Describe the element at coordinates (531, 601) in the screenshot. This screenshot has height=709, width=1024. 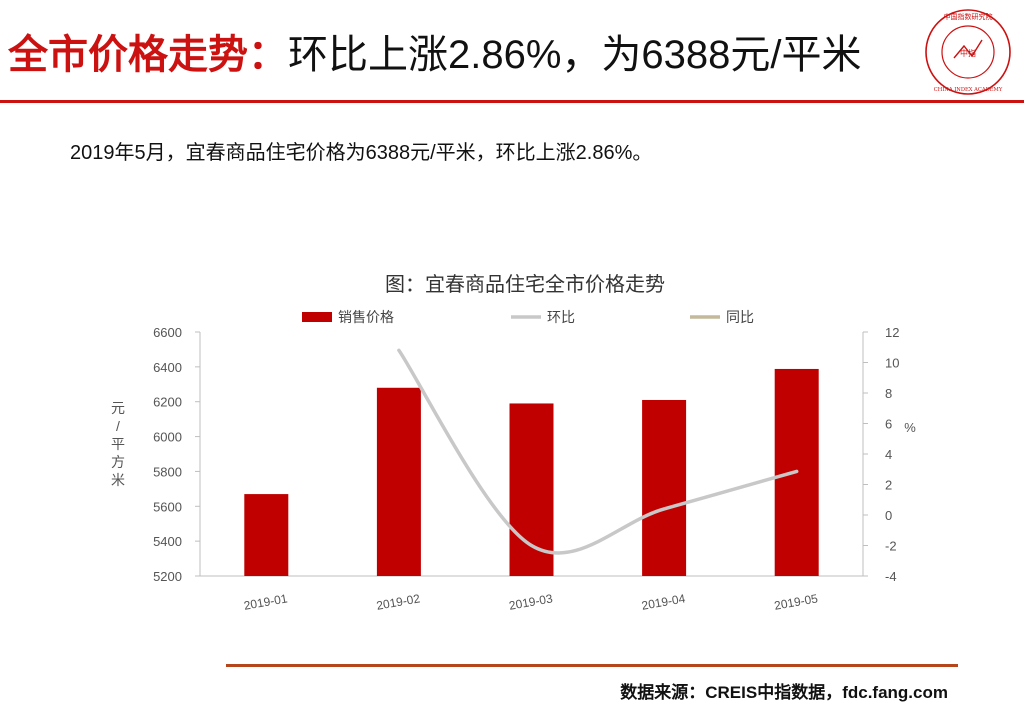
I see `x-tick-label: 2019-03` at that location.